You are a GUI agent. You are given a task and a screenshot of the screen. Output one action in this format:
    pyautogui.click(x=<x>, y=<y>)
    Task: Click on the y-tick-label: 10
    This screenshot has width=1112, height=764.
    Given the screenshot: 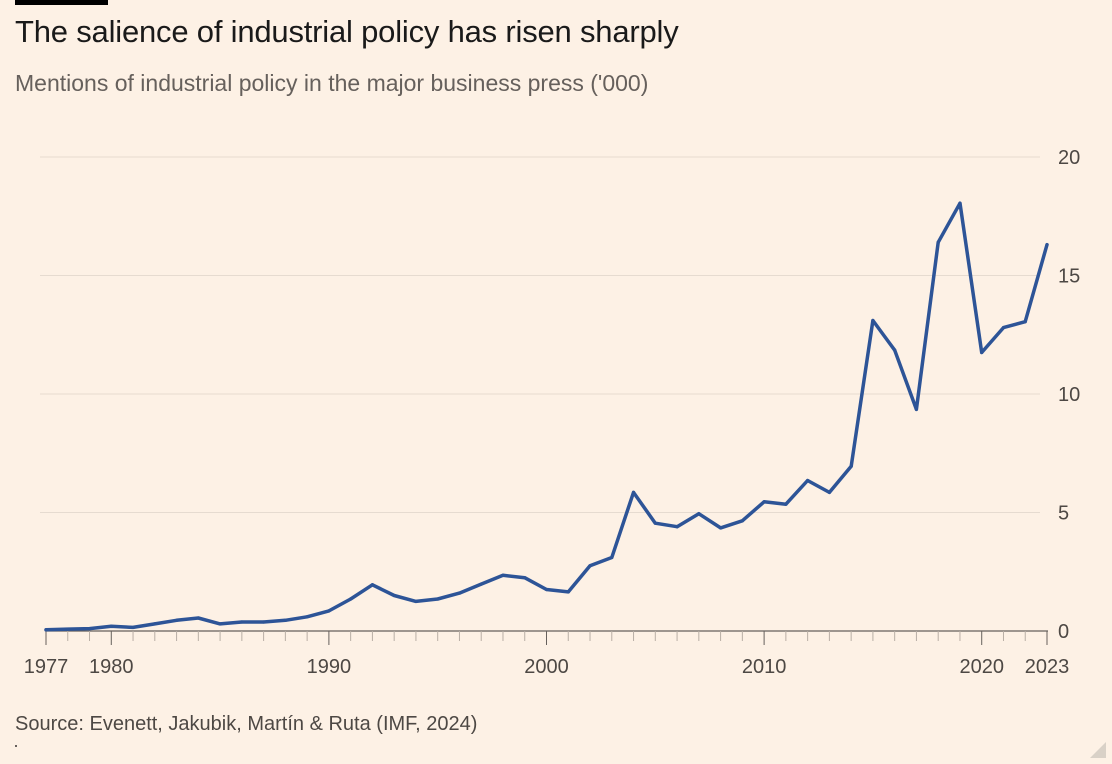 What is the action you would take?
    pyautogui.click(x=1069, y=395)
    